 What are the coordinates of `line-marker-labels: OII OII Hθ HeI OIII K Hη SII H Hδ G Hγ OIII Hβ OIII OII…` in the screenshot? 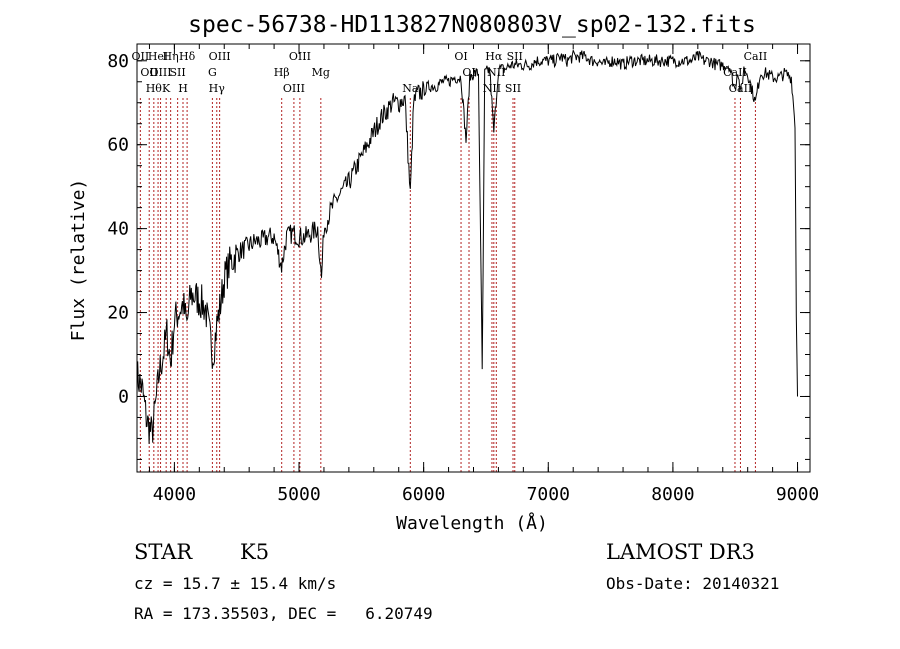 It's located at (450, 72).